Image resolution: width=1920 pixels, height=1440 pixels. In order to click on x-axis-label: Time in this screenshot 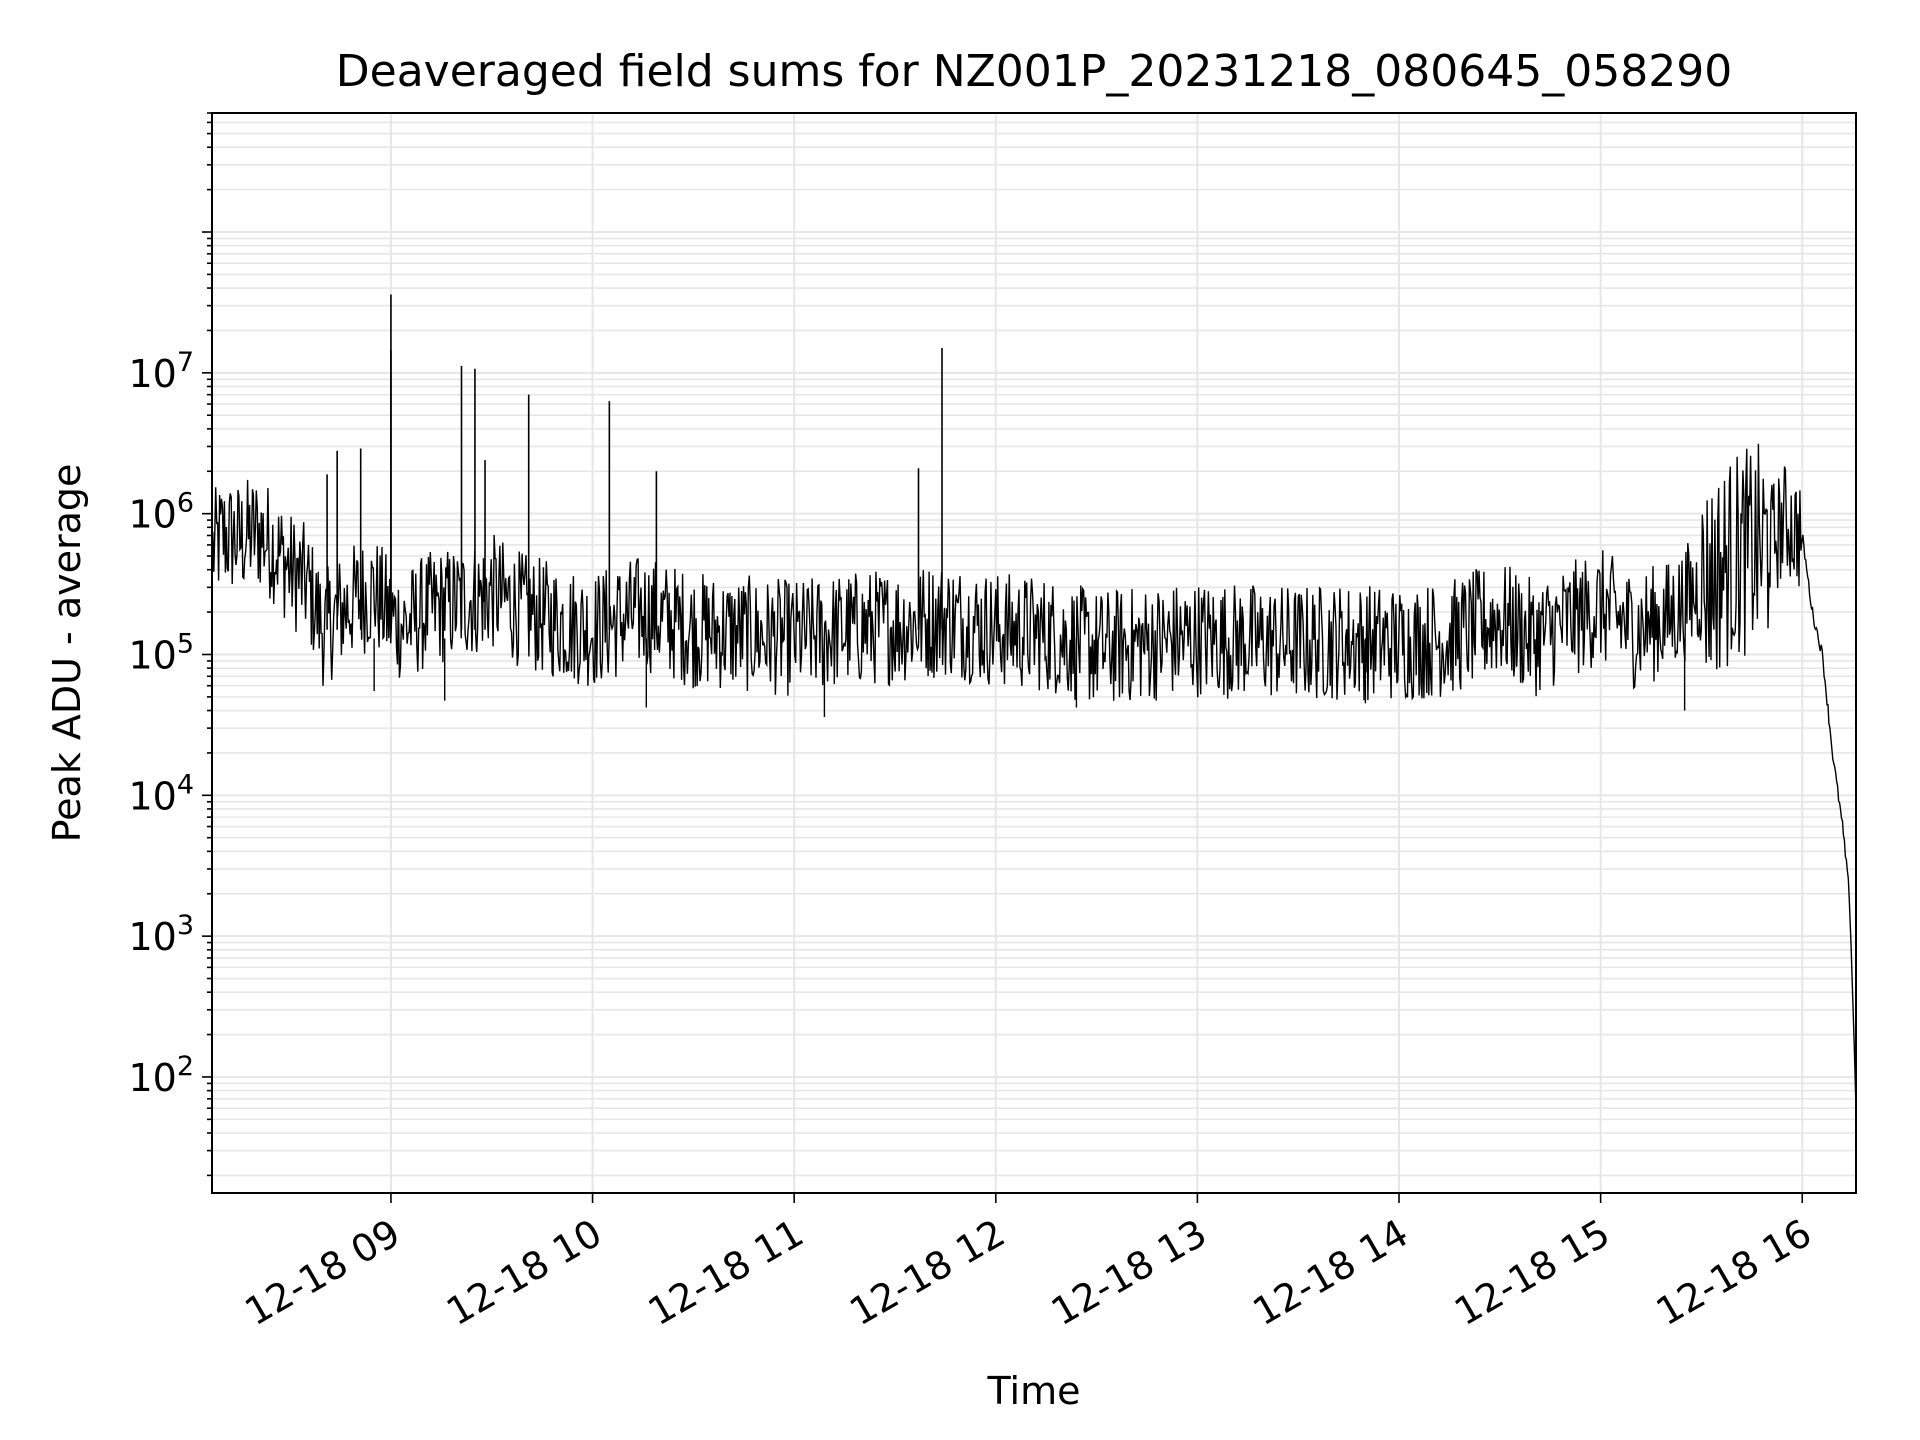, I will do `click(1034, 1391)`.